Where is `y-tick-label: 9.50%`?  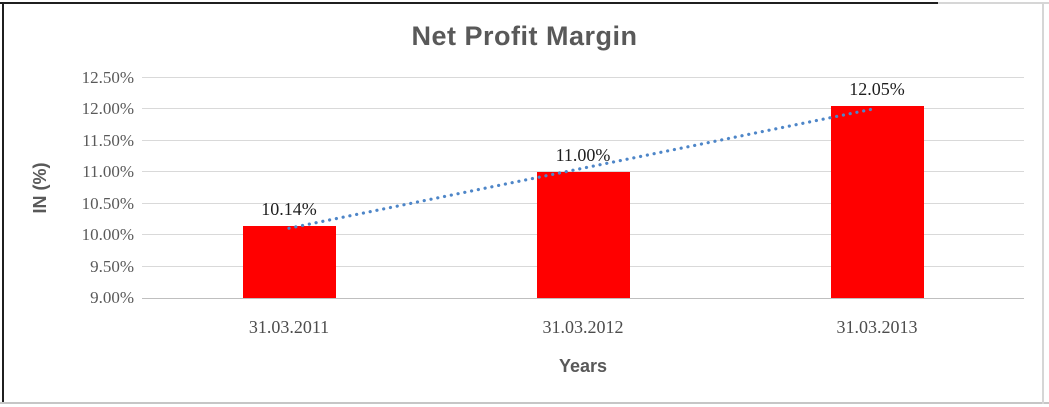 y-tick-label: 9.50% is located at coordinates (112, 266).